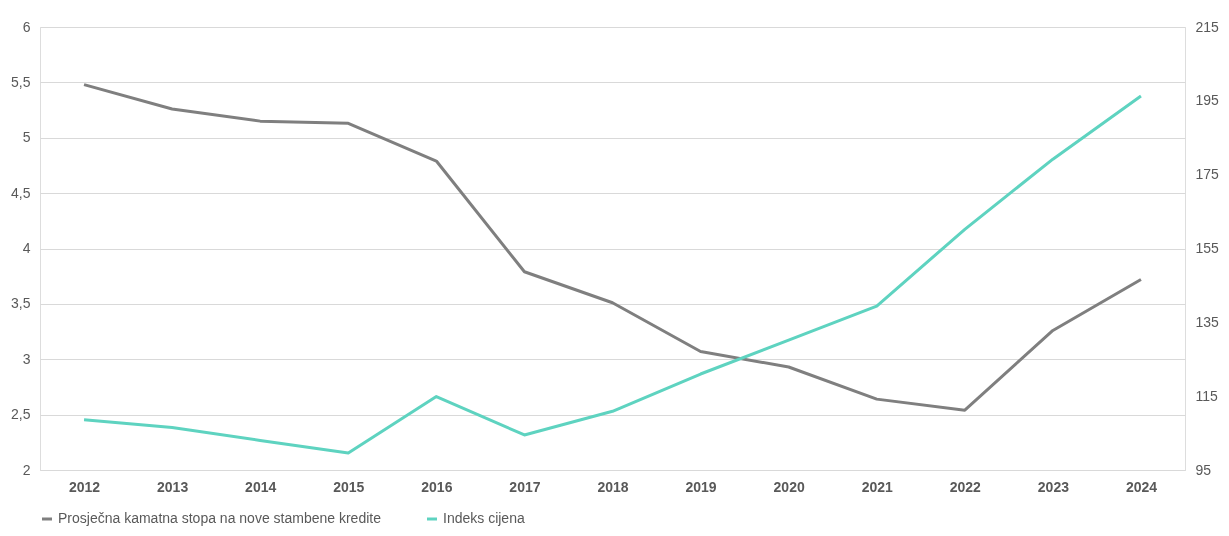  I want to click on x-tick-label: 2017, so click(525, 486).